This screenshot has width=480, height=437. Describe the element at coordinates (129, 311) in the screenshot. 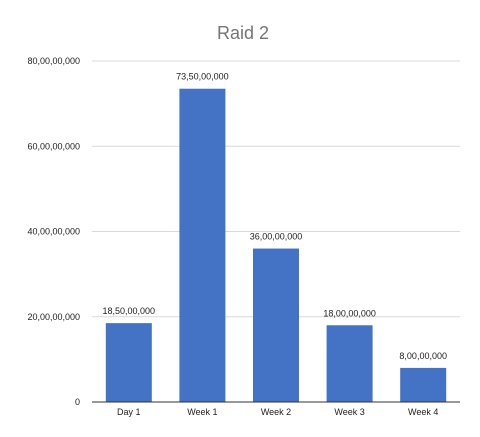

I see `data-label: 18,50,00,000` at that location.